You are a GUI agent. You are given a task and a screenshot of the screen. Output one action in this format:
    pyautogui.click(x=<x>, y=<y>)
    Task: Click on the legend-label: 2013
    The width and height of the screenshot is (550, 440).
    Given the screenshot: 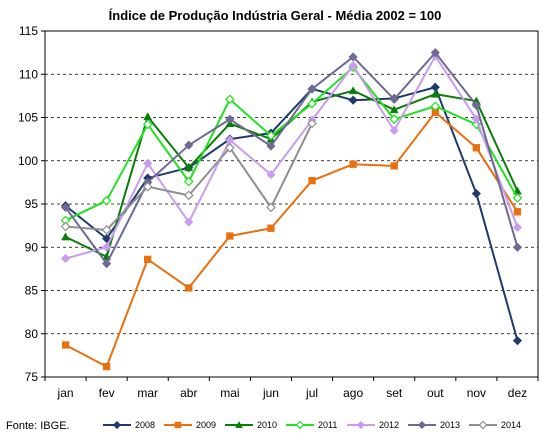 What is the action you would take?
    pyautogui.click(x=450, y=425)
    